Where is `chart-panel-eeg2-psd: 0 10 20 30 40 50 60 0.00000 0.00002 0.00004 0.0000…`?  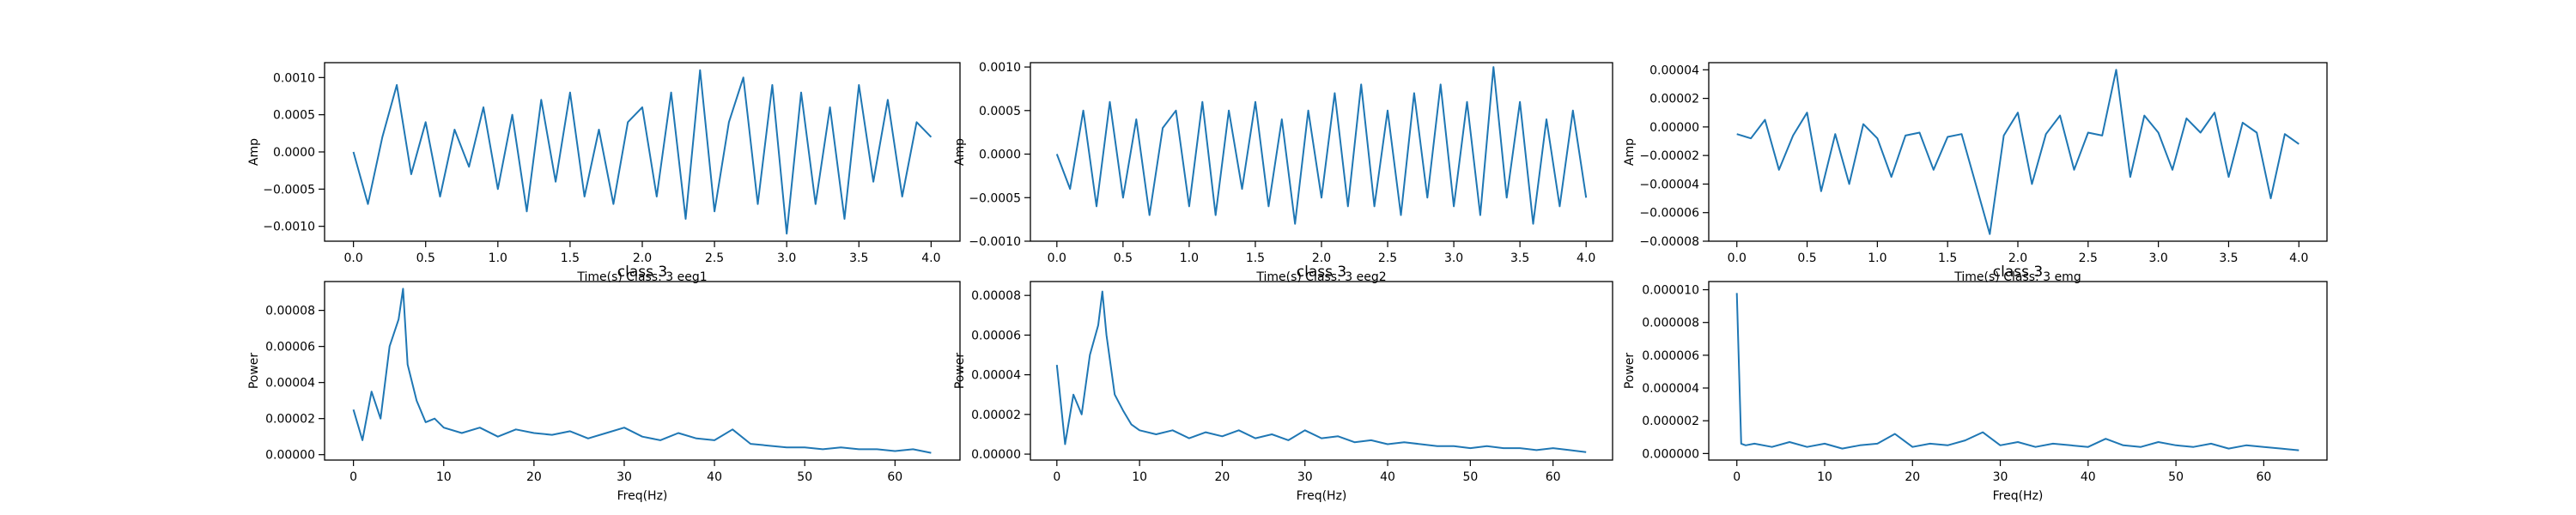
chart-panel-eeg2-psd: 0 10 20 30 40 50 60 0.00000 0.00002 0.00004 0.0000… is located at coordinates (1283, 383).